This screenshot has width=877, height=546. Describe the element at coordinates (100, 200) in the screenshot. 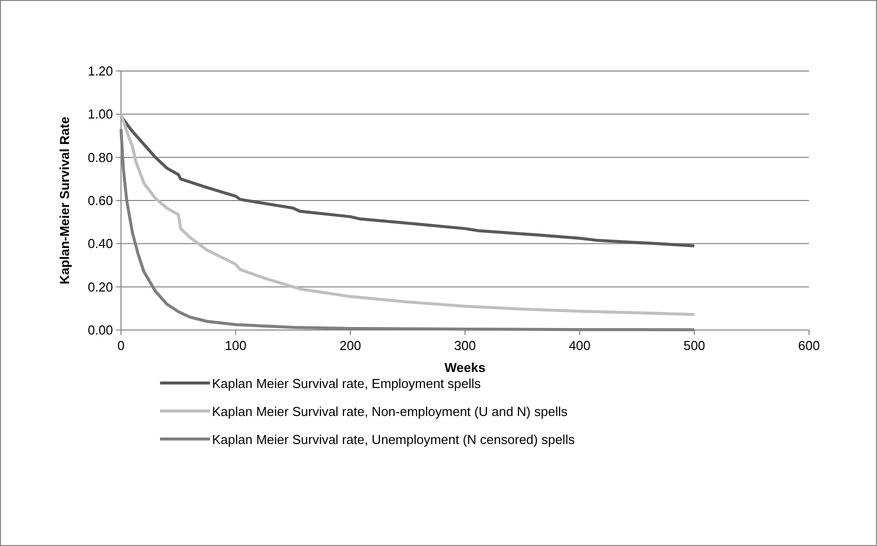

I see `y-tick-label: 0.60` at that location.